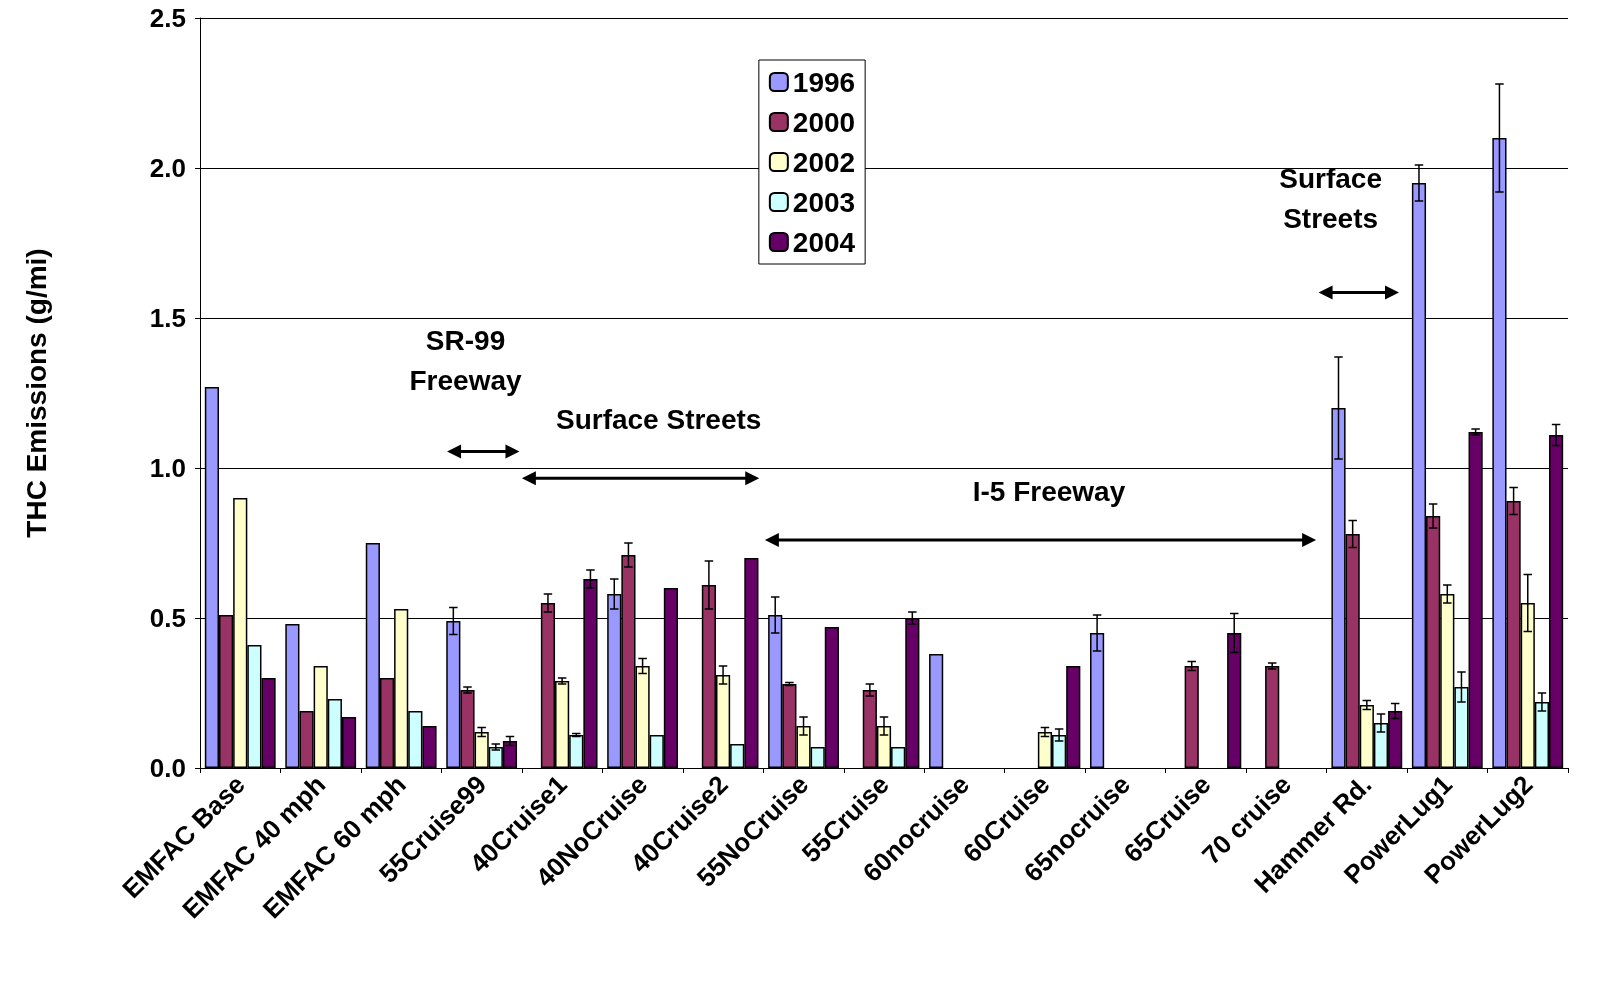 This screenshot has height=993, width=1624. What do you see at coordinates (824, 202) in the screenshot?
I see `legend-label: 2003` at bounding box center [824, 202].